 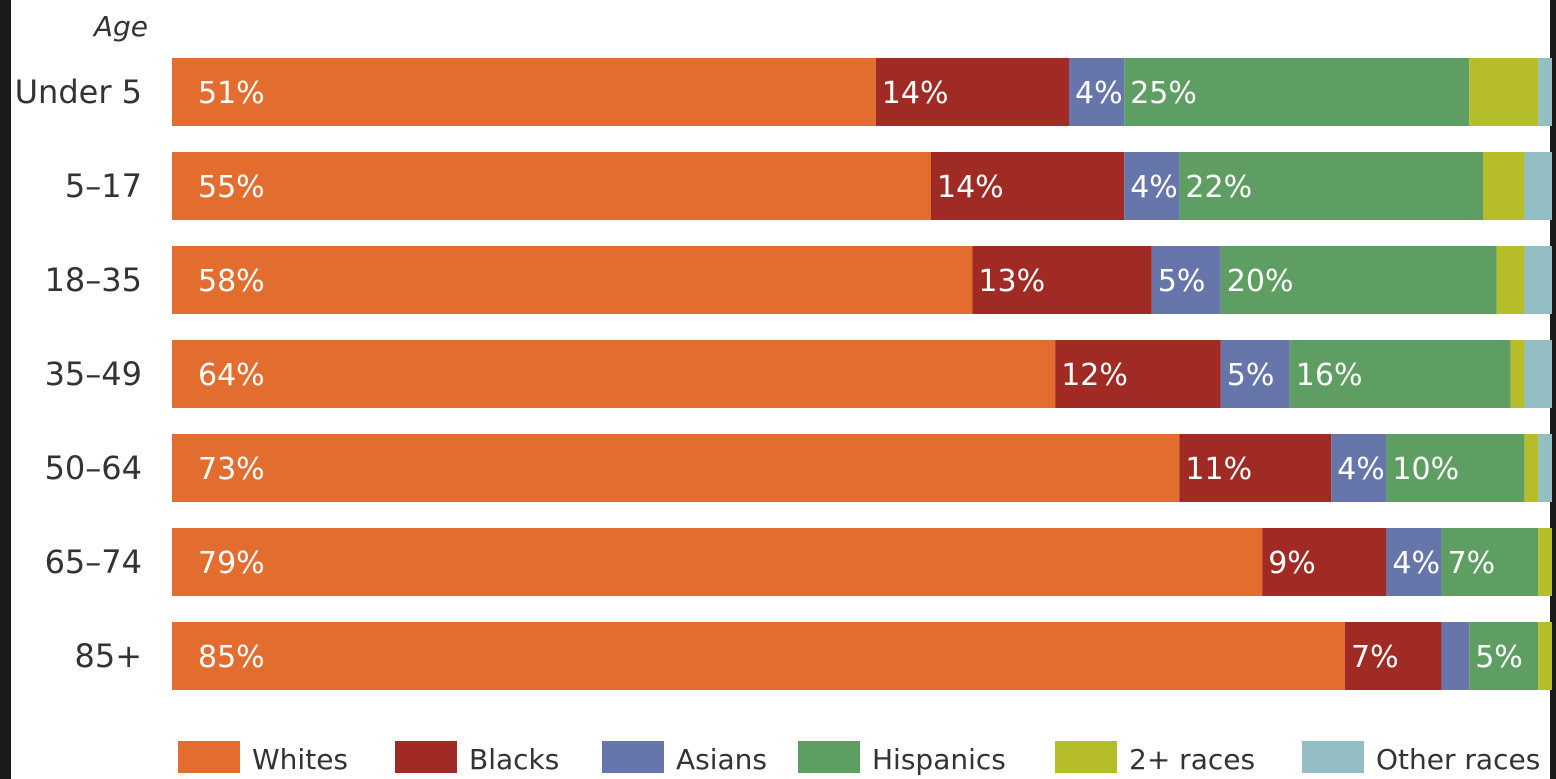 I want to click on category-label-50-64: 50–64, so click(x=93, y=468).